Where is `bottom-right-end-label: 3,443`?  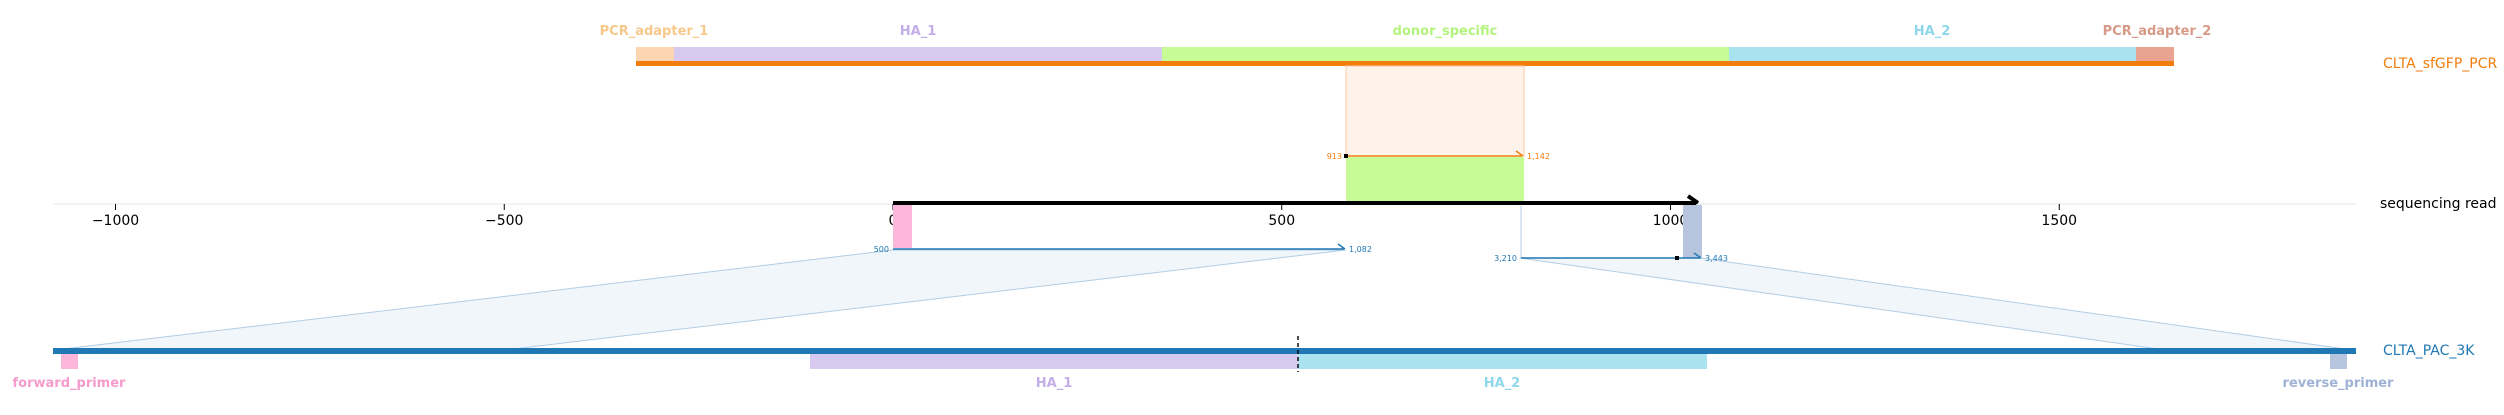
bottom-right-end-label: 3,443 is located at coordinates (1716, 258).